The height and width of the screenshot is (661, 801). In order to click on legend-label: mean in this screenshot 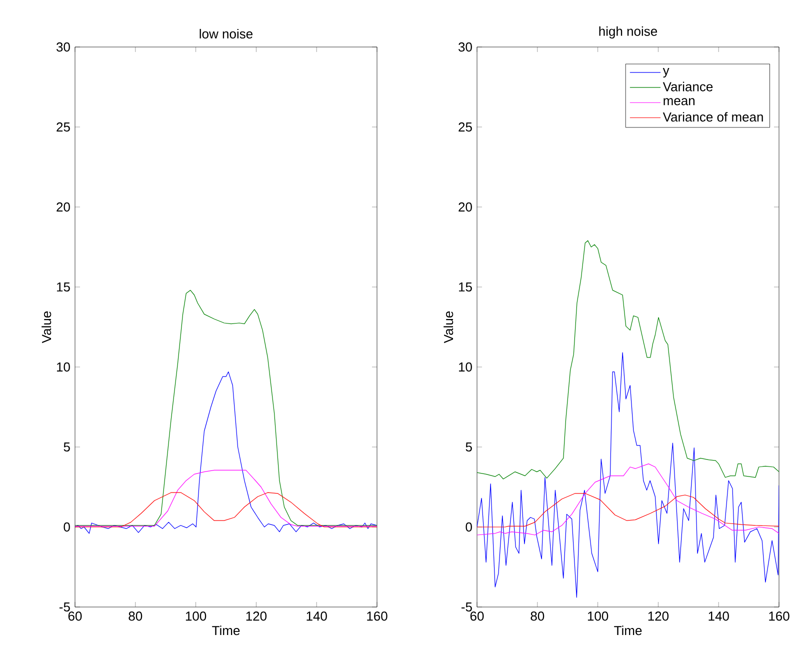, I will do `click(679, 102)`.